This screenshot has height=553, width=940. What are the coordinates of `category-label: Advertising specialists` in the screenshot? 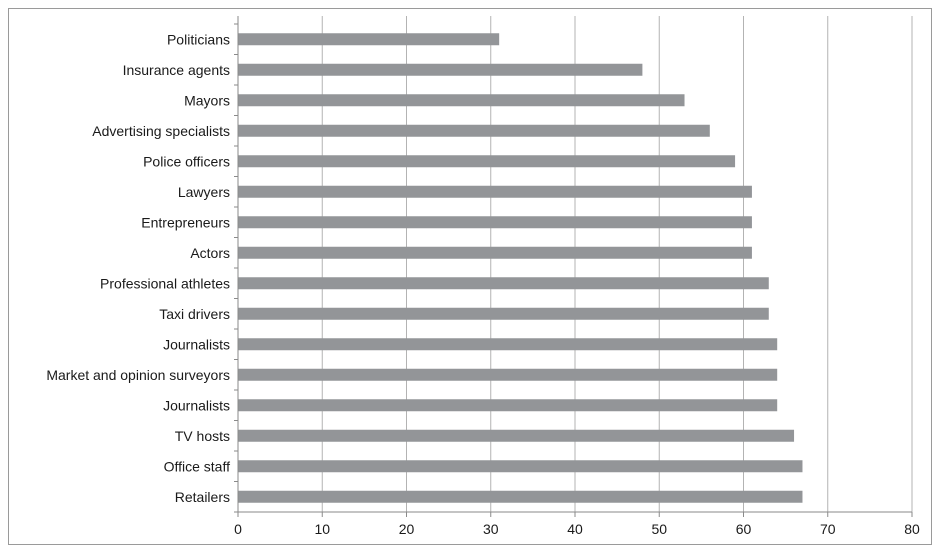 It's located at (161, 131).